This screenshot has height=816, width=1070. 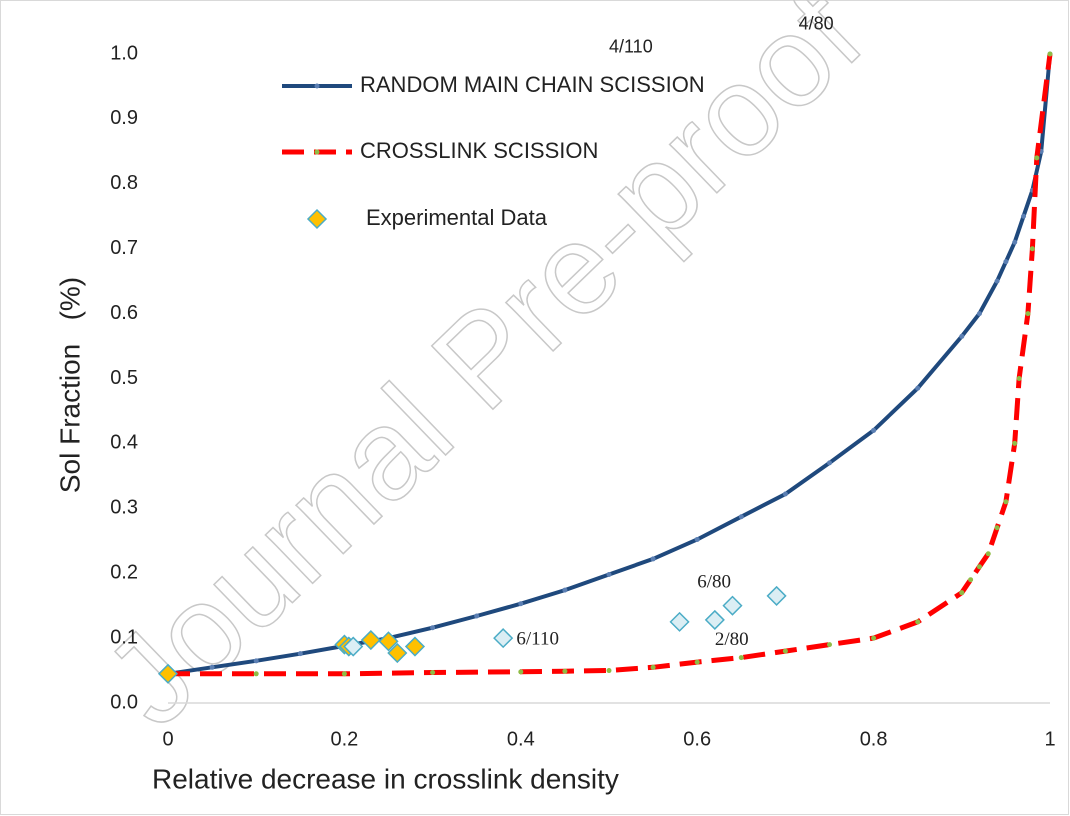 What do you see at coordinates (714, 581) in the screenshot?
I see `annotation: 6/80` at bounding box center [714, 581].